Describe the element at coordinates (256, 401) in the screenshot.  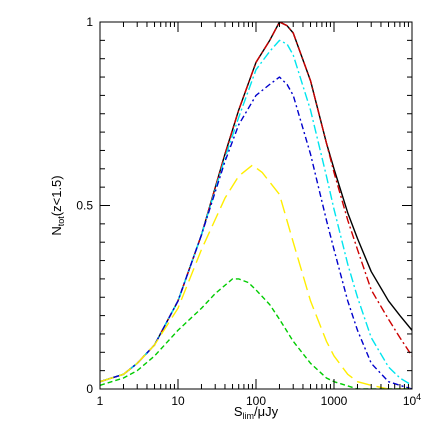
I see `x-tick-label: 100` at that location.